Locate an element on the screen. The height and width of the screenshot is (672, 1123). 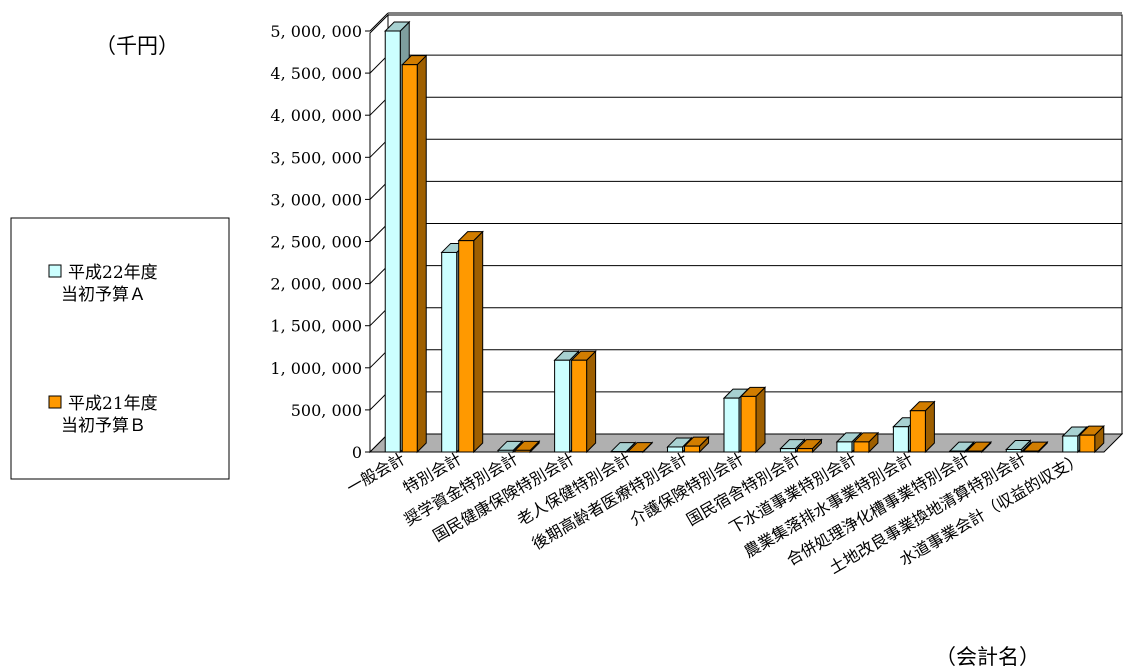
y-tick-label: 2, 000, 000 is located at coordinates (316, 284).